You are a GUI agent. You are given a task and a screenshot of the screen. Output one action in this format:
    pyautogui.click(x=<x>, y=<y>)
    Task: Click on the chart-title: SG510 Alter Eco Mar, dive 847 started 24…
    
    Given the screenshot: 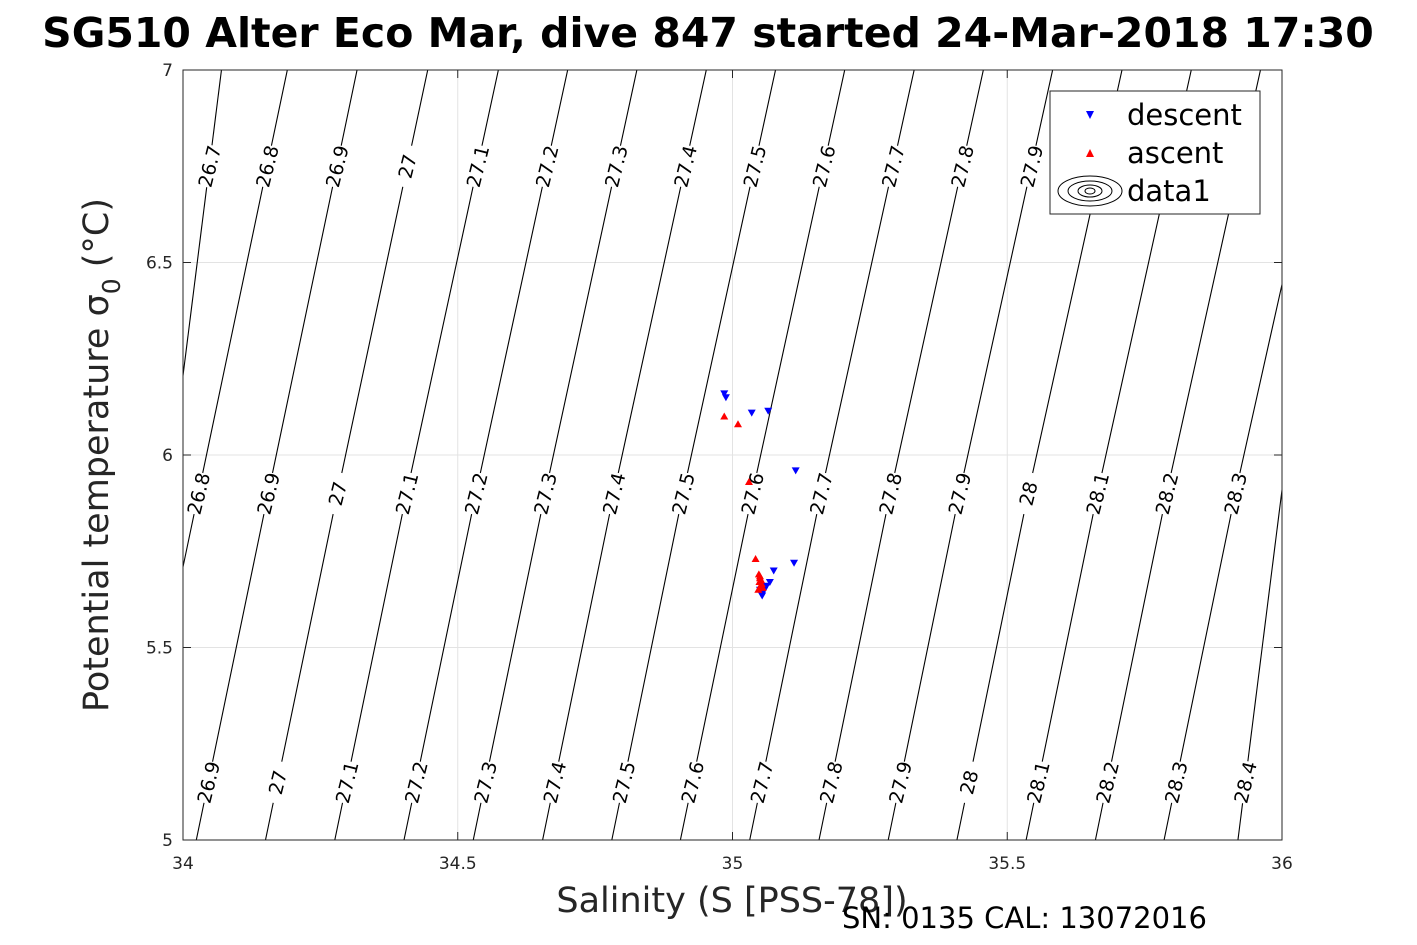 What is the action you would take?
    pyautogui.click(x=708, y=33)
    